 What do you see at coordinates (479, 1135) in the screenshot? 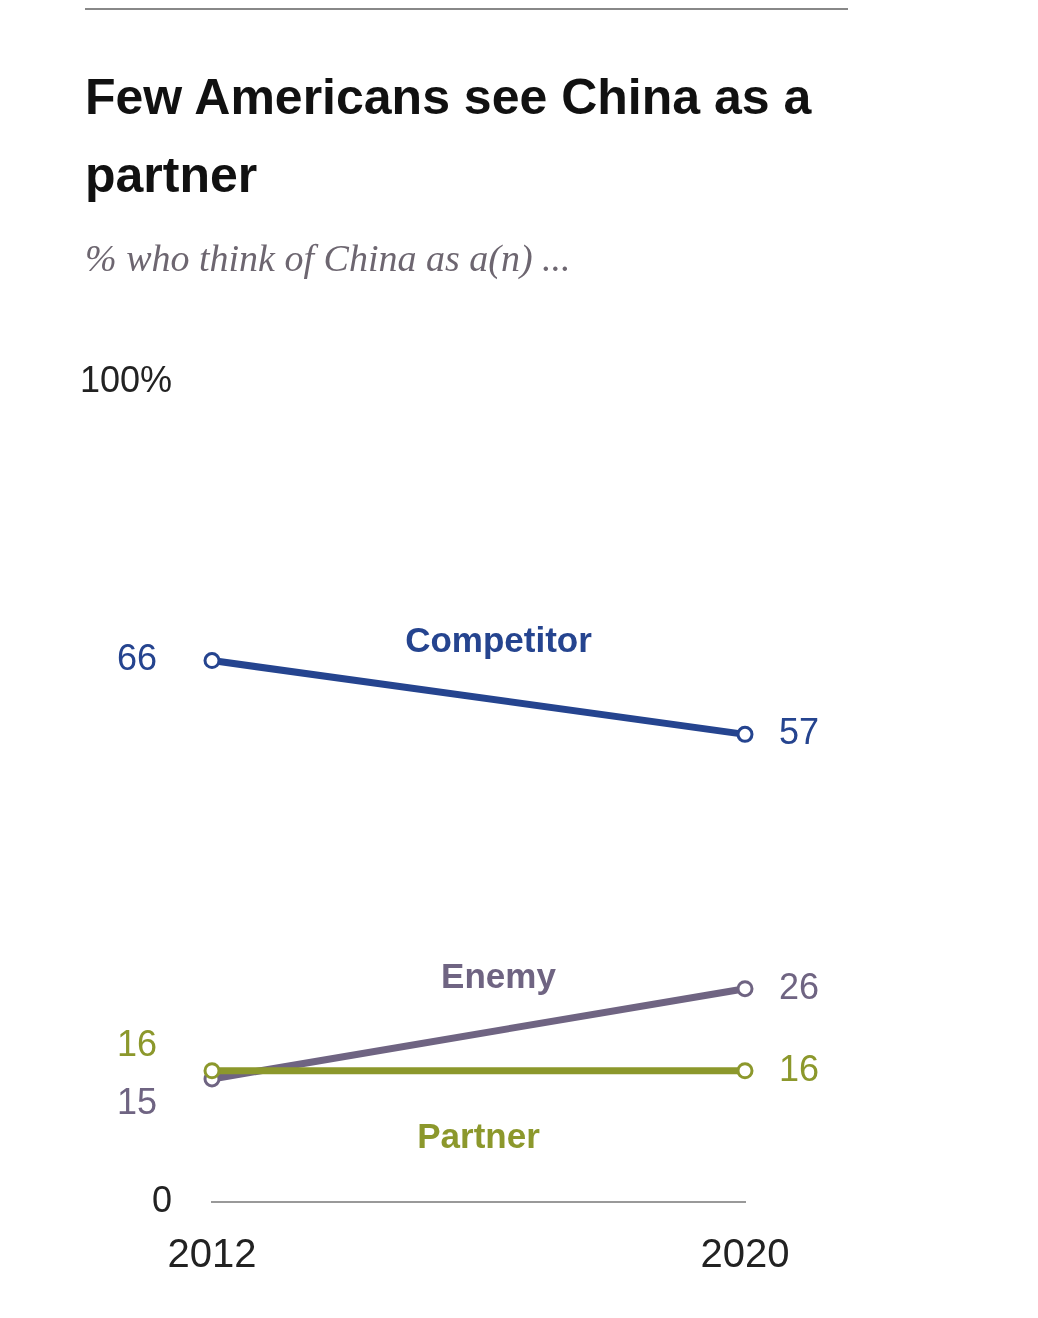
I see `series-label: Partner` at bounding box center [479, 1135].